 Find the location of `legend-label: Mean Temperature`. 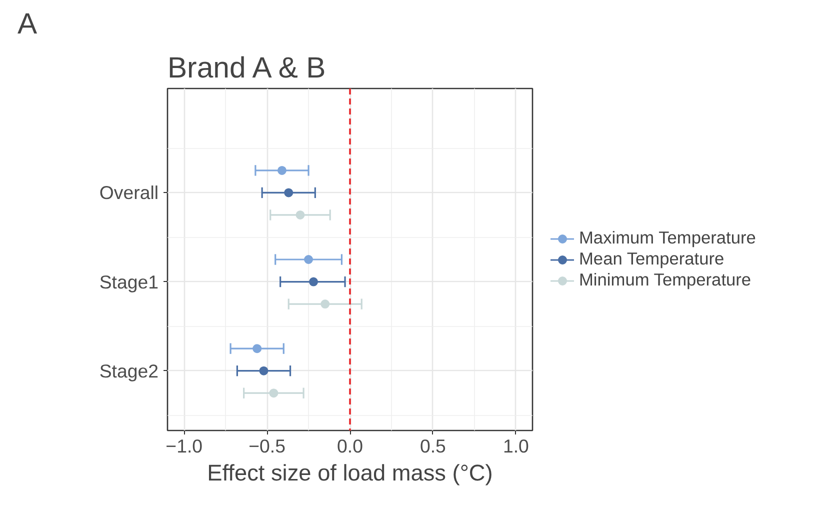

legend-label: Mean Temperature is located at coordinates (651, 259).